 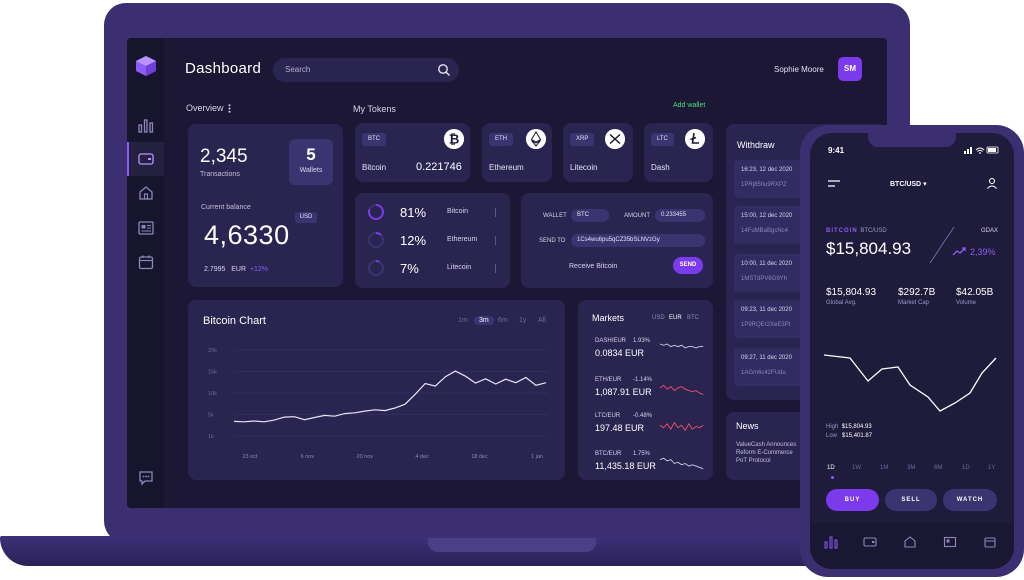 What do you see at coordinates (689, 105) in the screenshot?
I see `add-wallet-link: Add wallet` at bounding box center [689, 105].